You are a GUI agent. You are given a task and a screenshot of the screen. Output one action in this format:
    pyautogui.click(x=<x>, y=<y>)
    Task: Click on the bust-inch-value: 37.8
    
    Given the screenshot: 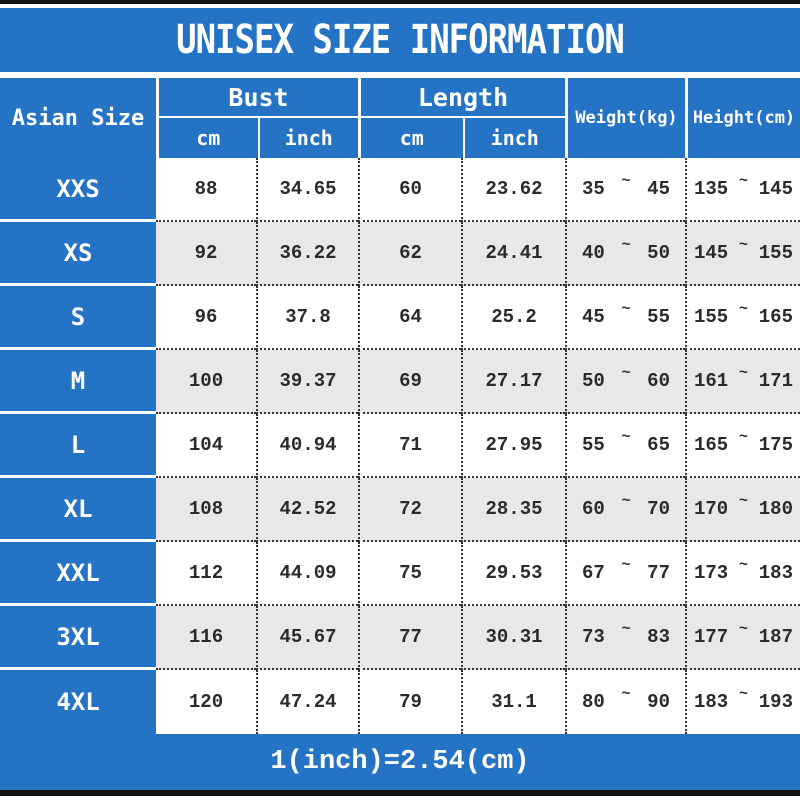 What is the action you would take?
    pyautogui.click(x=307, y=318)
    